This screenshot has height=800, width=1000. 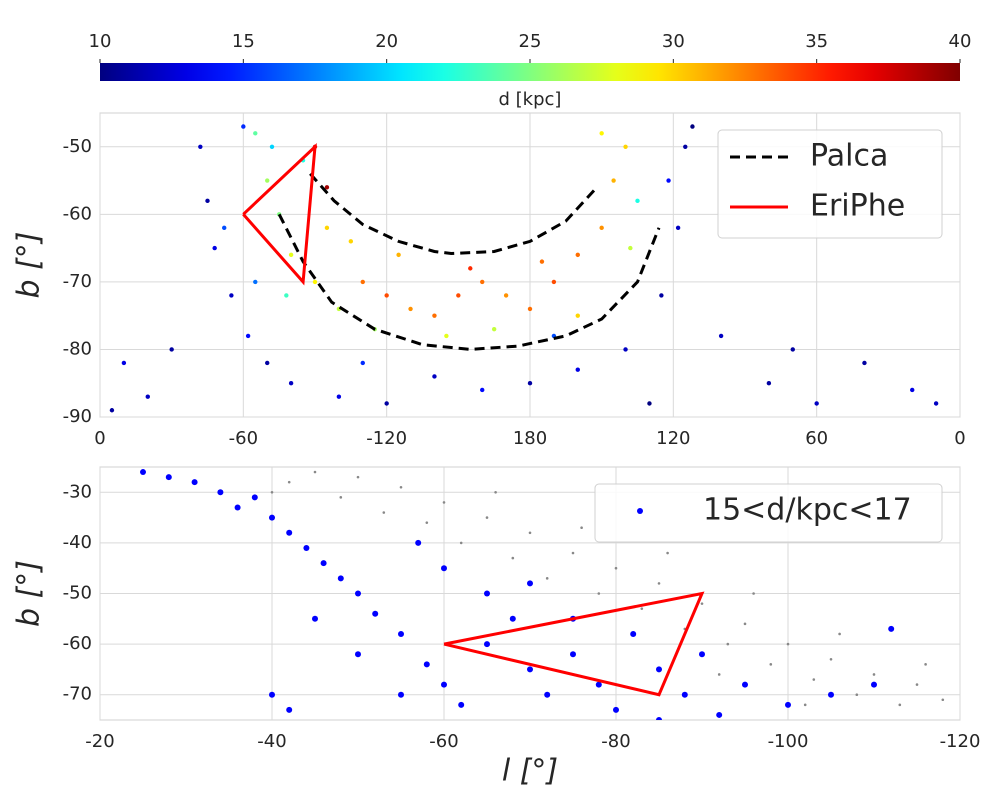 What do you see at coordinates (530, 771) in the screenshot?
I see `x-axis-label: l [°]` at bounding box center [530, 771].